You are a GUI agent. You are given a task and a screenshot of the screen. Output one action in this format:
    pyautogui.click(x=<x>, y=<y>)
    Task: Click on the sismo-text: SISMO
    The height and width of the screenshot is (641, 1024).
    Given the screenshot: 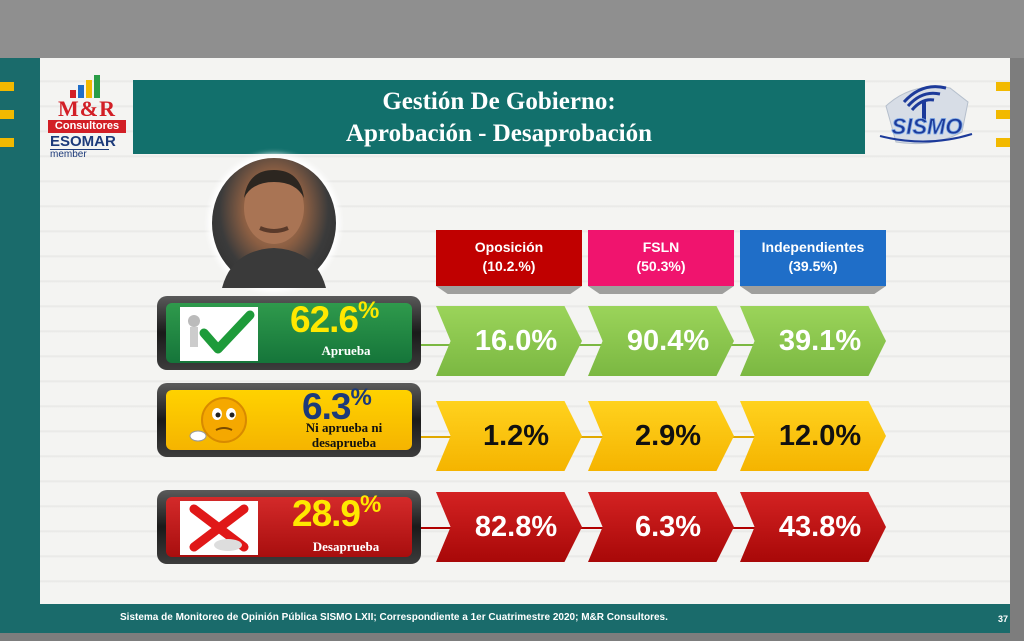 What is the action you would take?
    pyautogui.click(x=927, y=126)
    